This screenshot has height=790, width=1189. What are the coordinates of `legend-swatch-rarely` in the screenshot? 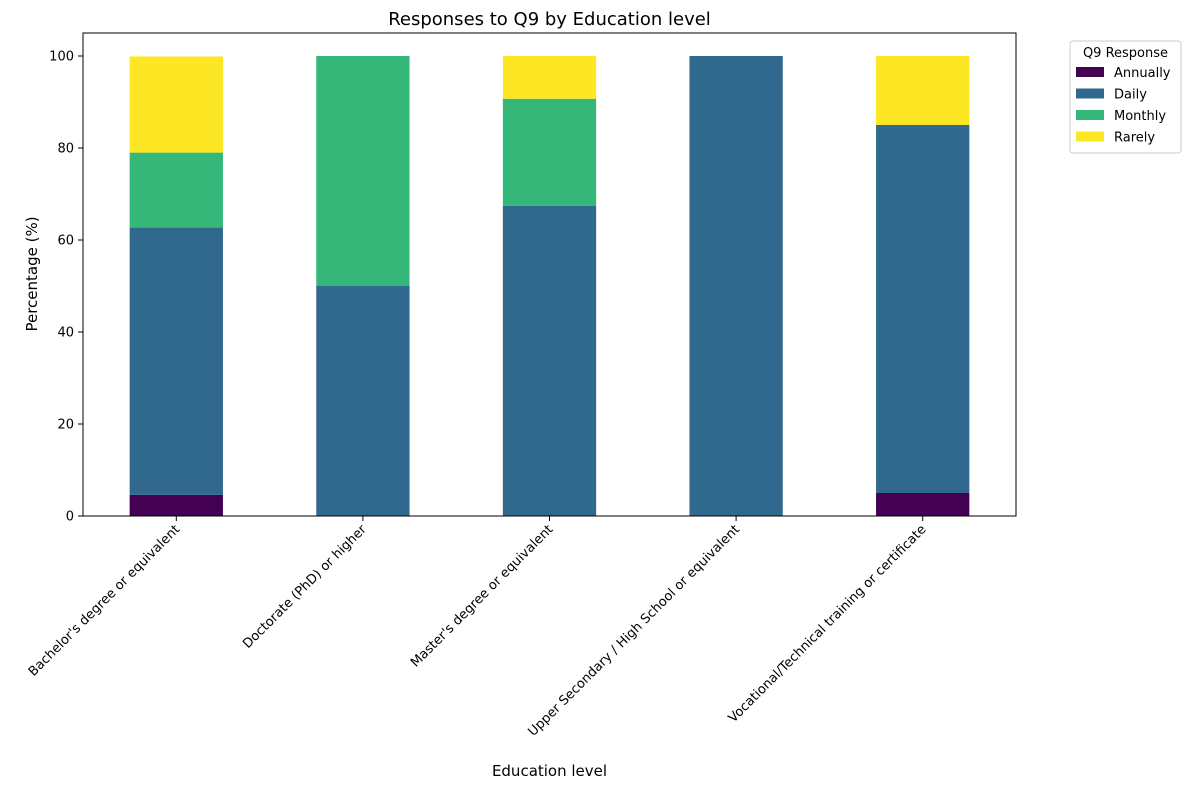 It's located at (1090, 136).